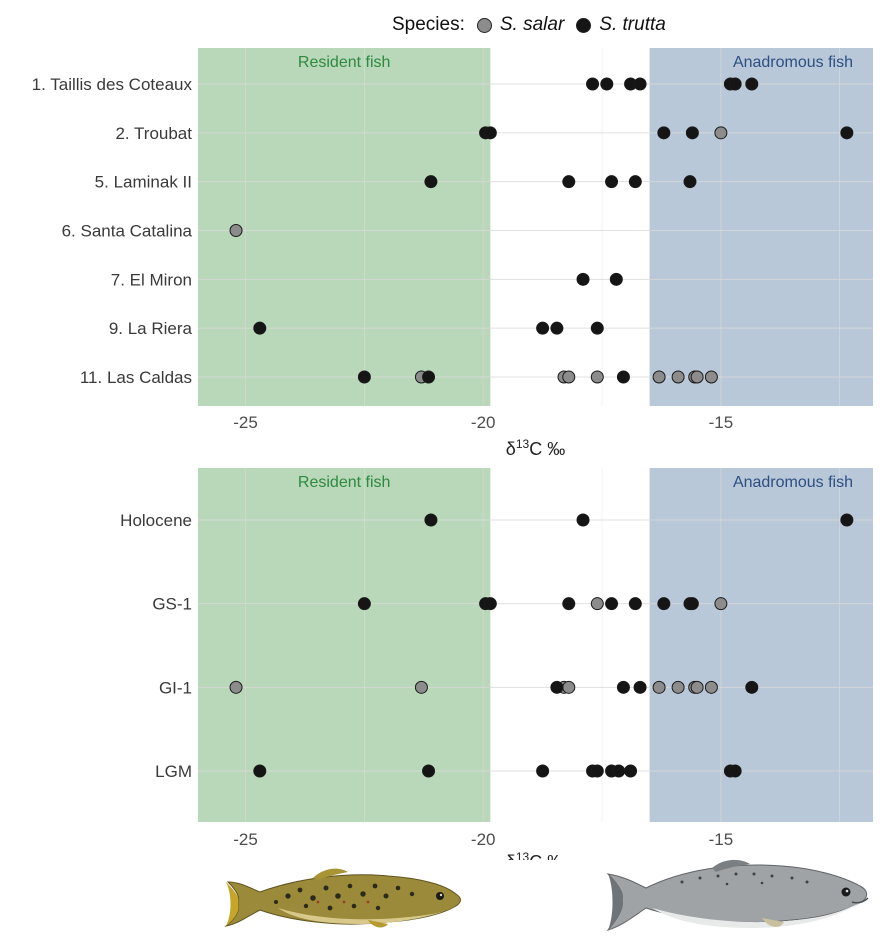  What do you see at coordinates (156, 520) in the screenshot?
I see `y-tick-label: Holocene` at bounding box center [156, 520].